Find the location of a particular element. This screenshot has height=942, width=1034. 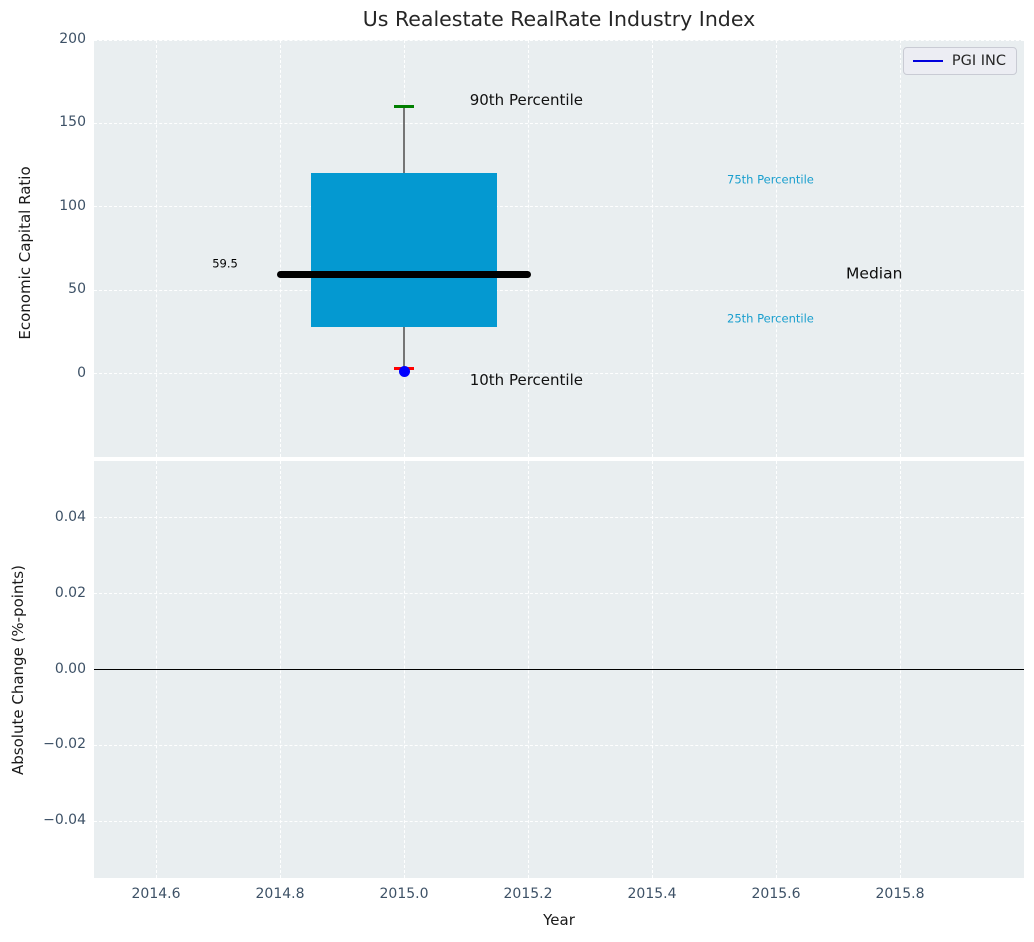

x-tick-2015.6: 2015.6 is located at coordinates (776, 894).